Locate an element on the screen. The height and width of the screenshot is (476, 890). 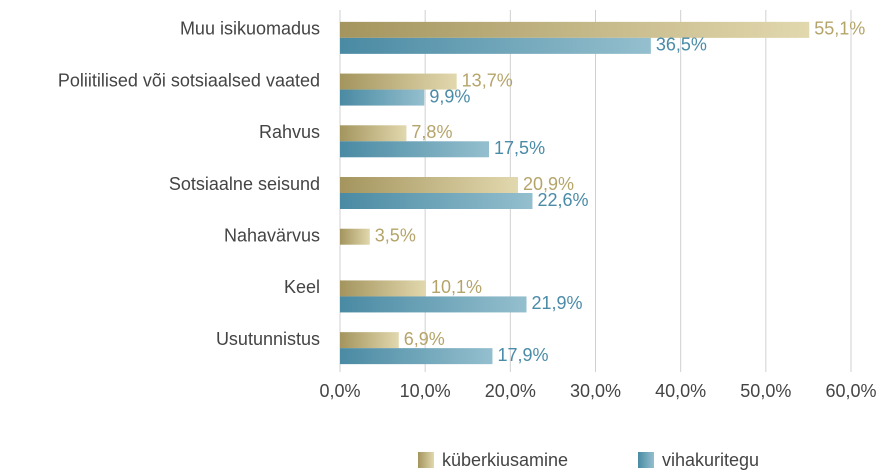
y-tick-label: Poliitilised või sotsiaalsed vaated is located at coordinates (189, 80).